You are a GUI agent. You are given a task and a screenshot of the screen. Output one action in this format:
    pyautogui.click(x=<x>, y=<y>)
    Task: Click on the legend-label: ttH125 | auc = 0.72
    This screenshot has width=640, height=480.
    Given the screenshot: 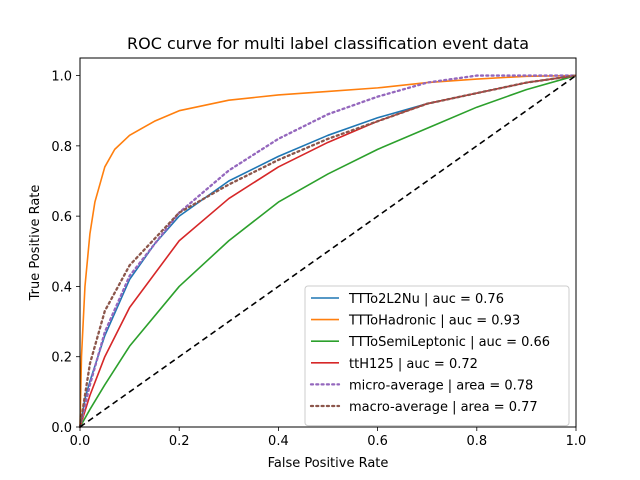 What is the action you would take?
    pyautogui.click(x=413, y=364)
    